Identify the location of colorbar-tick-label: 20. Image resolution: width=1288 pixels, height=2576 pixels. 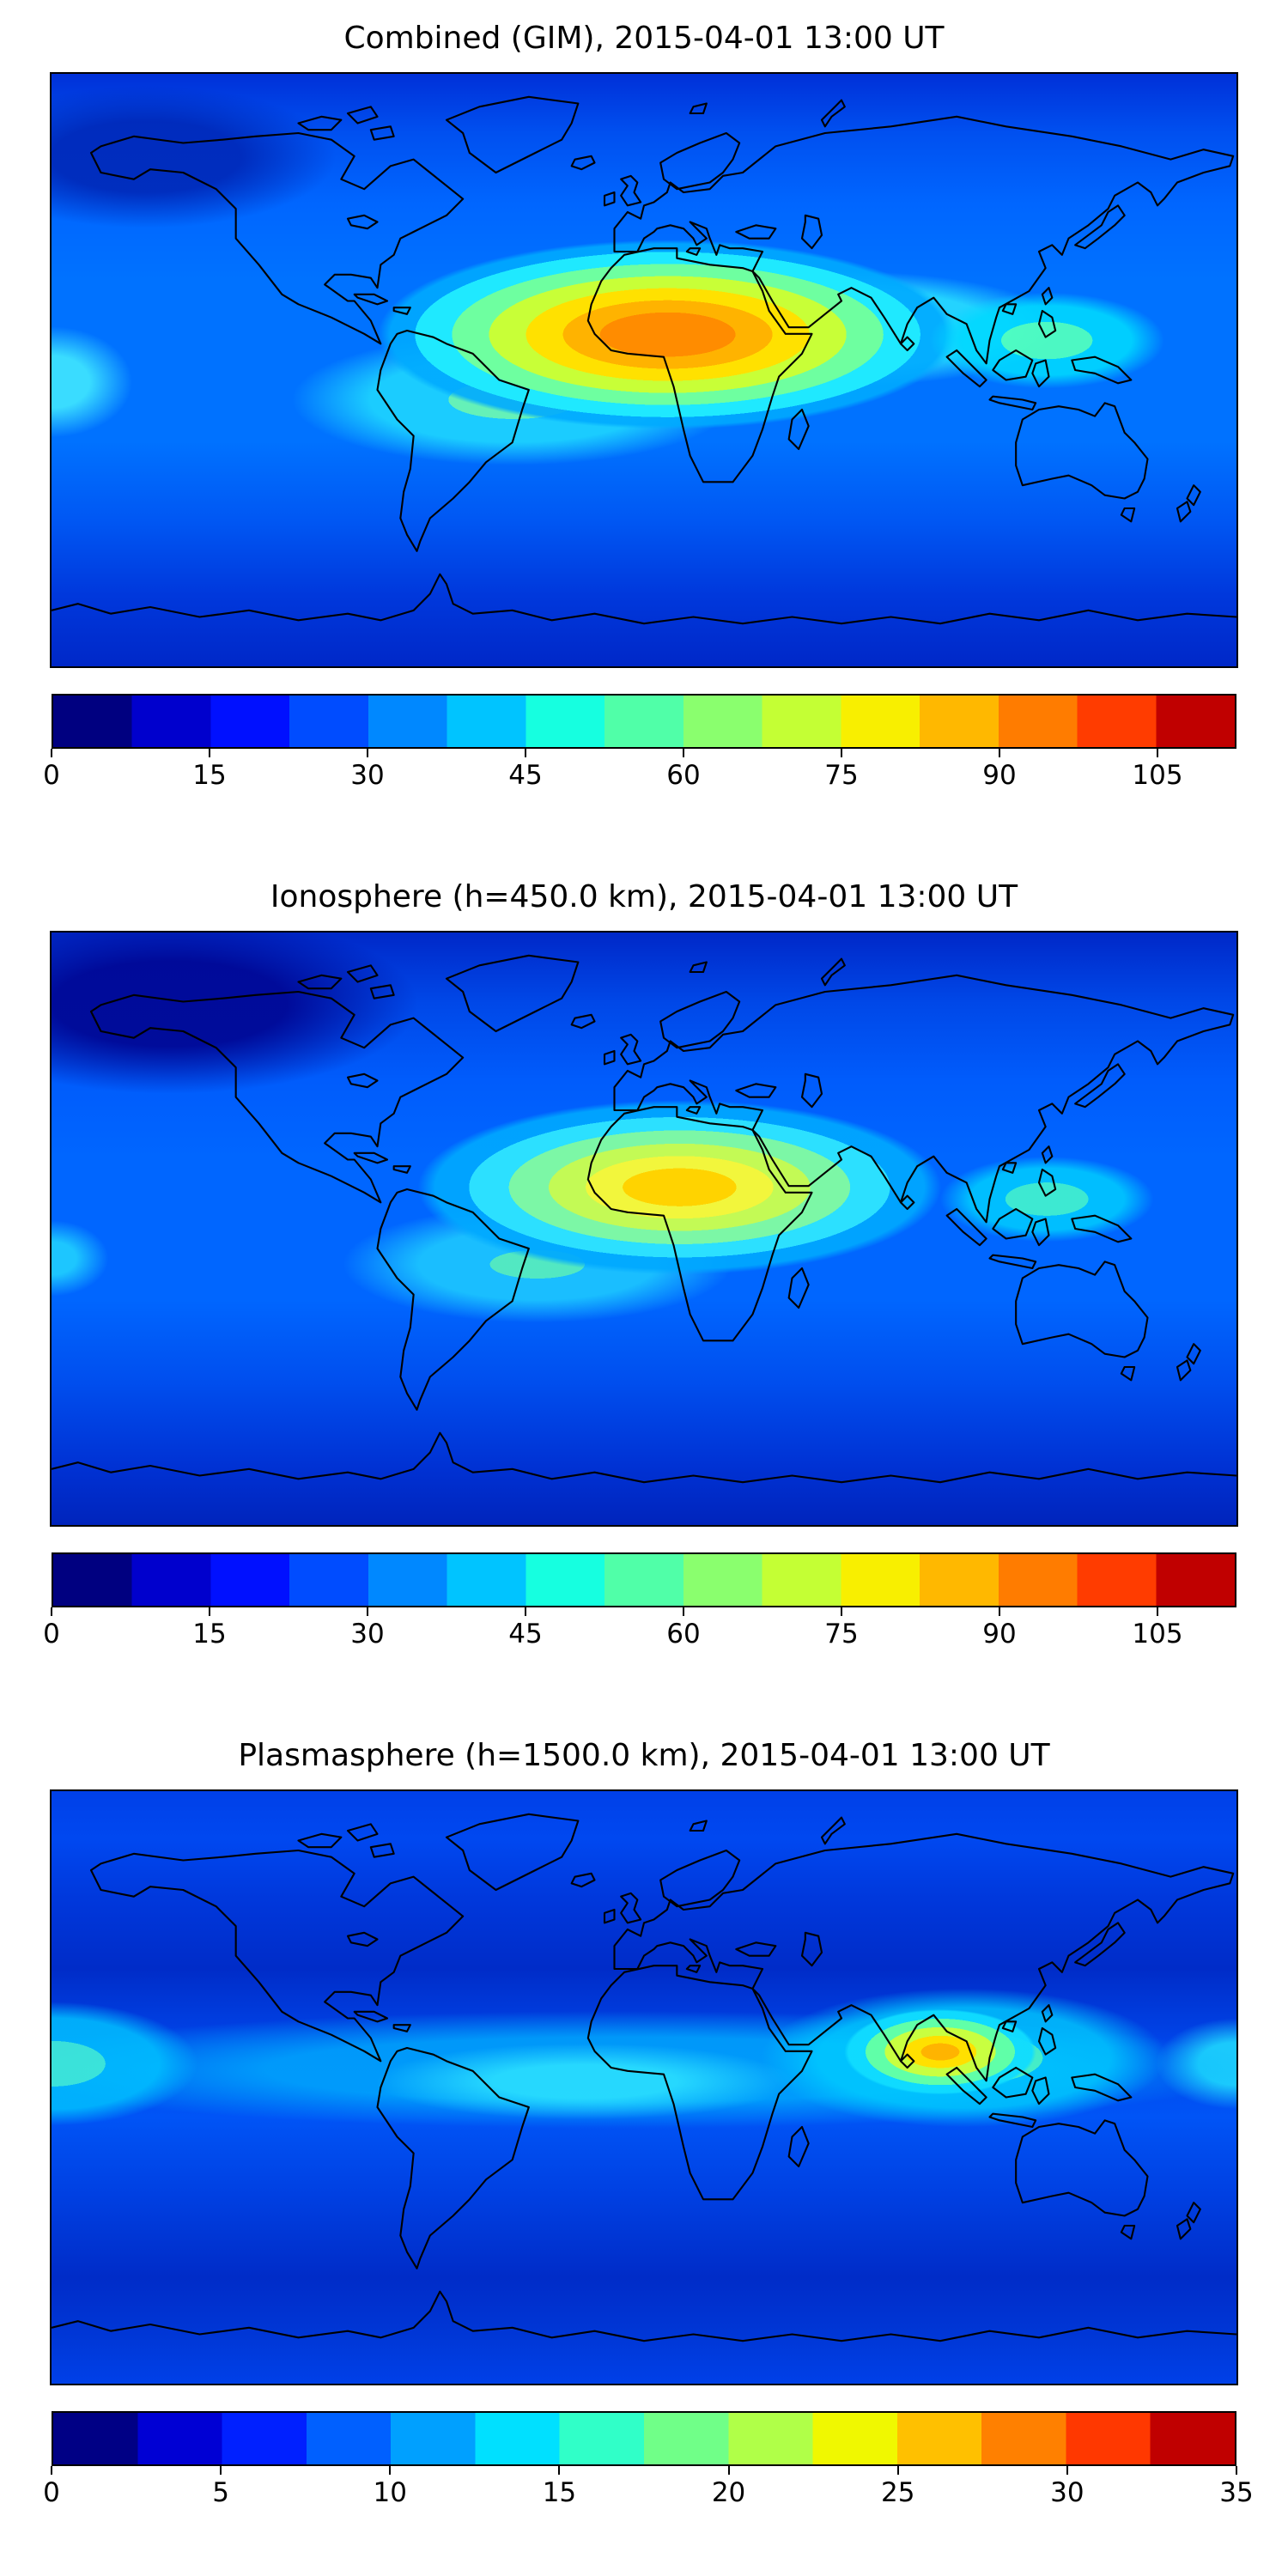
(728, 2492).